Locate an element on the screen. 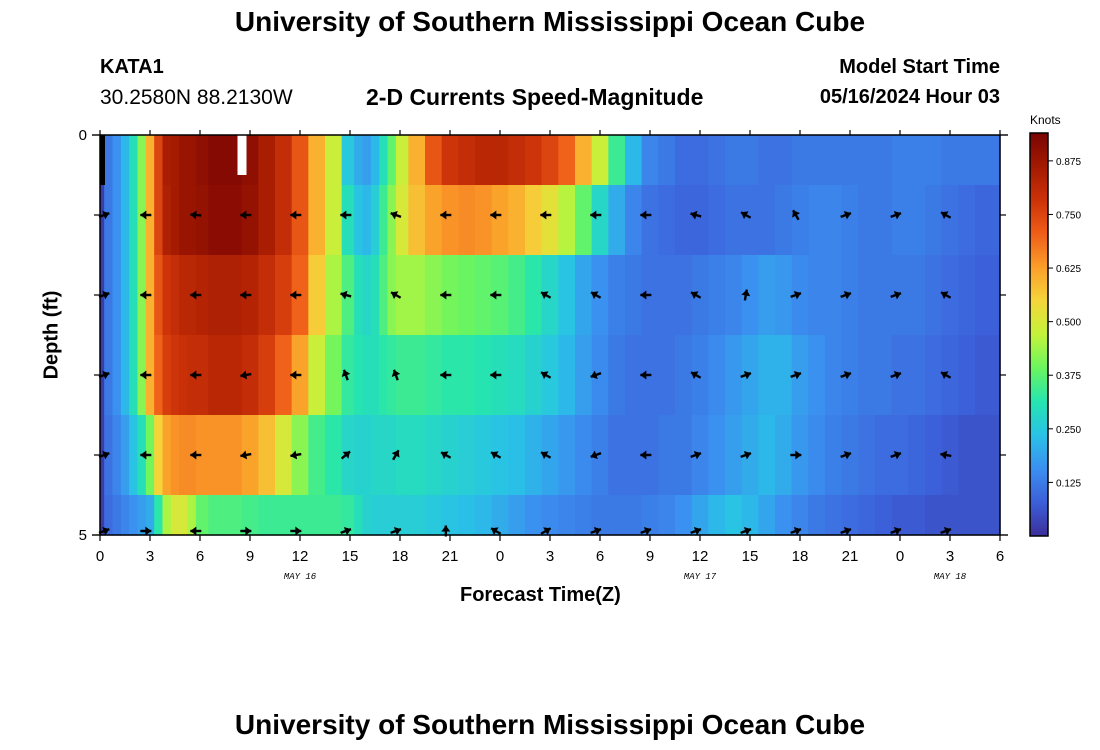  x-axis-label: Forecast Time(Z) is located at coordinates (540, 595).